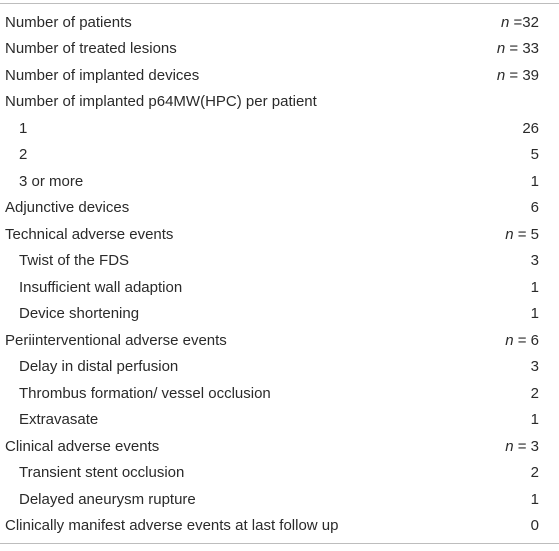 The width and height of the screenshot is (559, 551). I want to click on row-label: Technical adverse events, so click(89, 234).